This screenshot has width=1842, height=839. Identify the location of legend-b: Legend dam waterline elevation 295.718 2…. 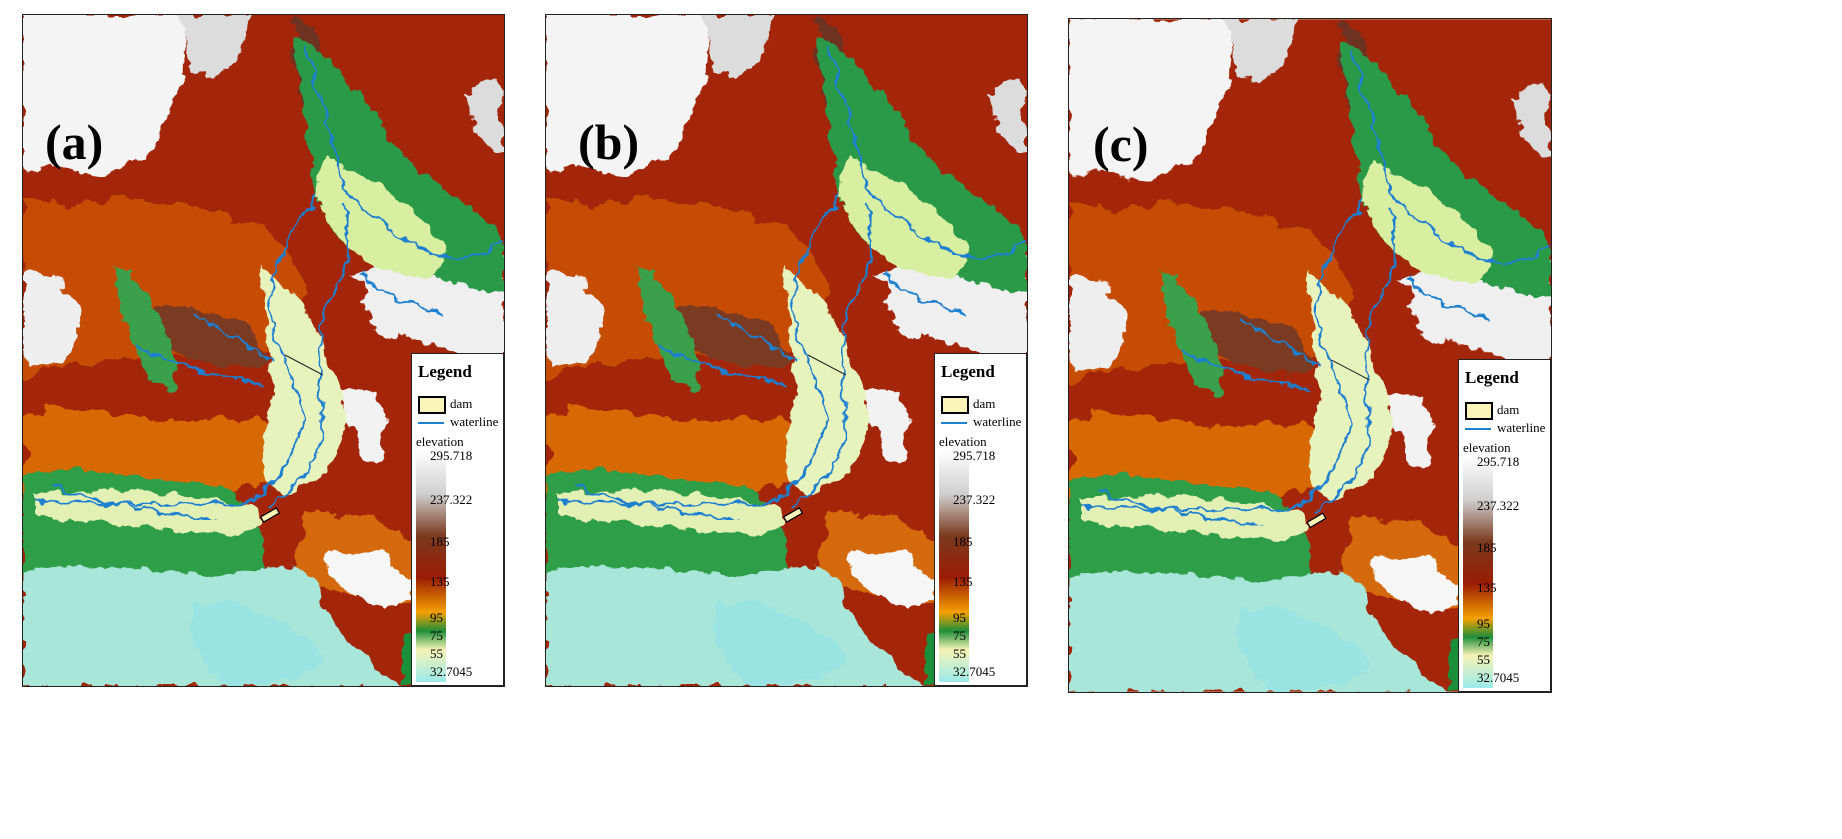
(980, 519).